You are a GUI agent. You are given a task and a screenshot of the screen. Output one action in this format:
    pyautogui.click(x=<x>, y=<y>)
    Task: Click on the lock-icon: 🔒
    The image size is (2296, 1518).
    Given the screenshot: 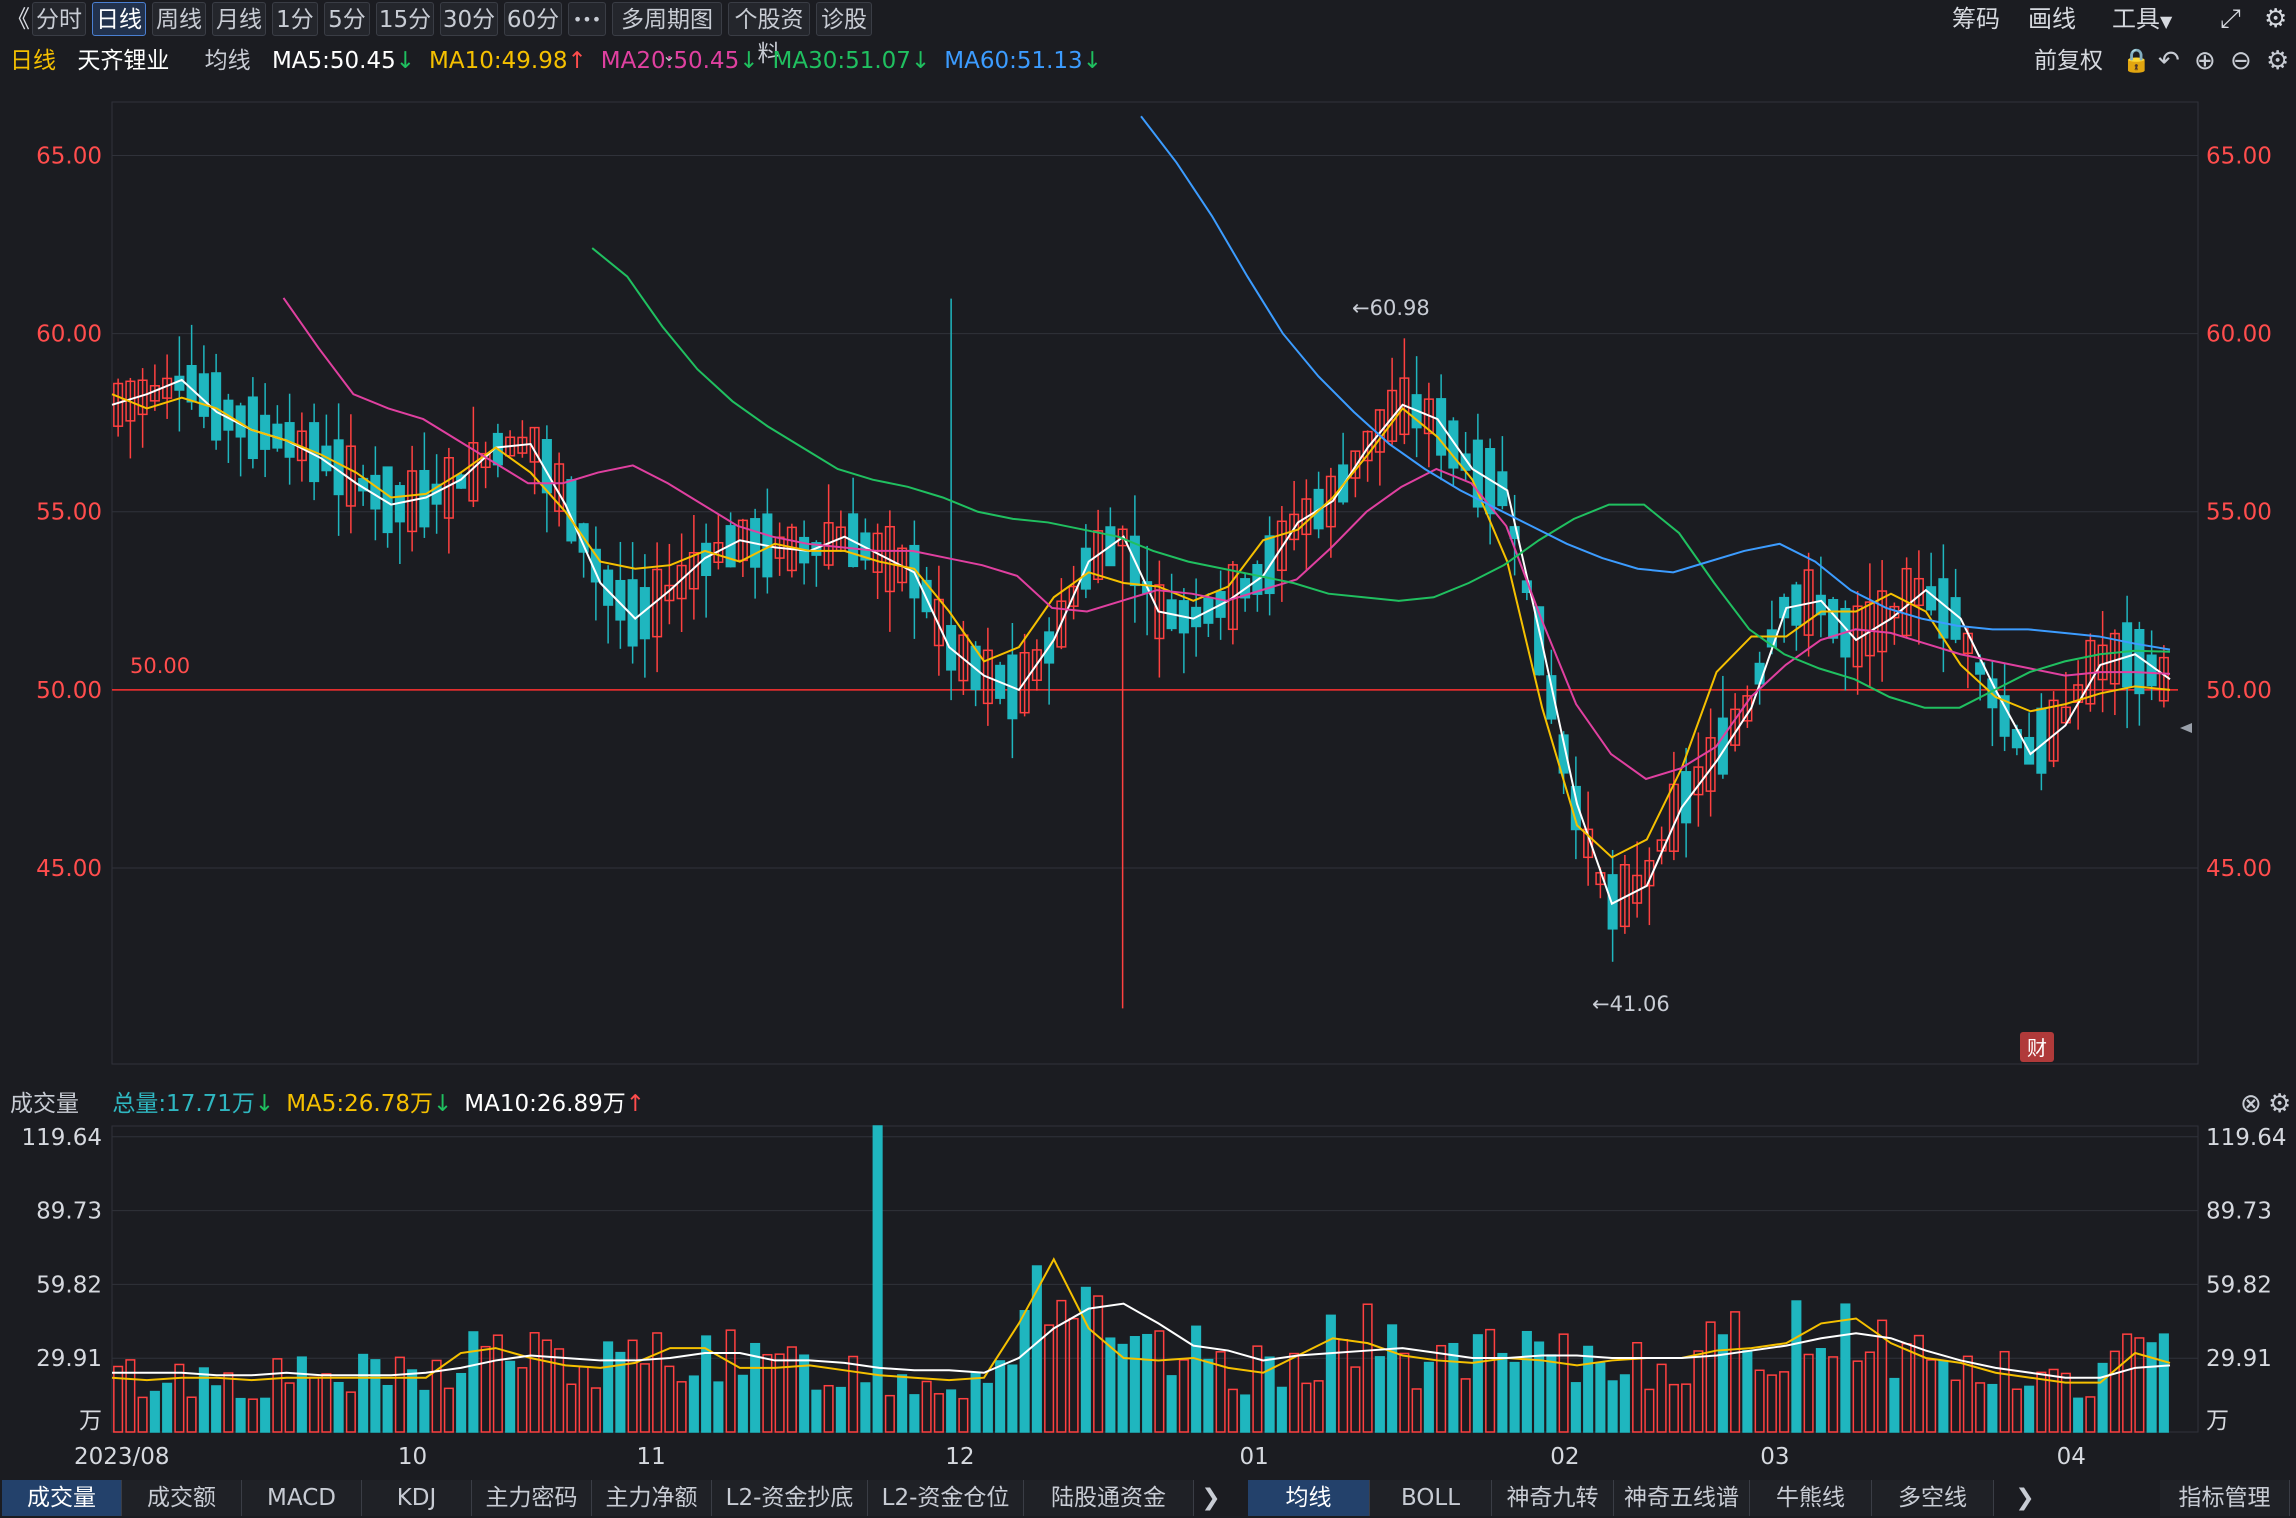 What is the action you would take?
    pyautogui.click(x=2136, y=61)
    